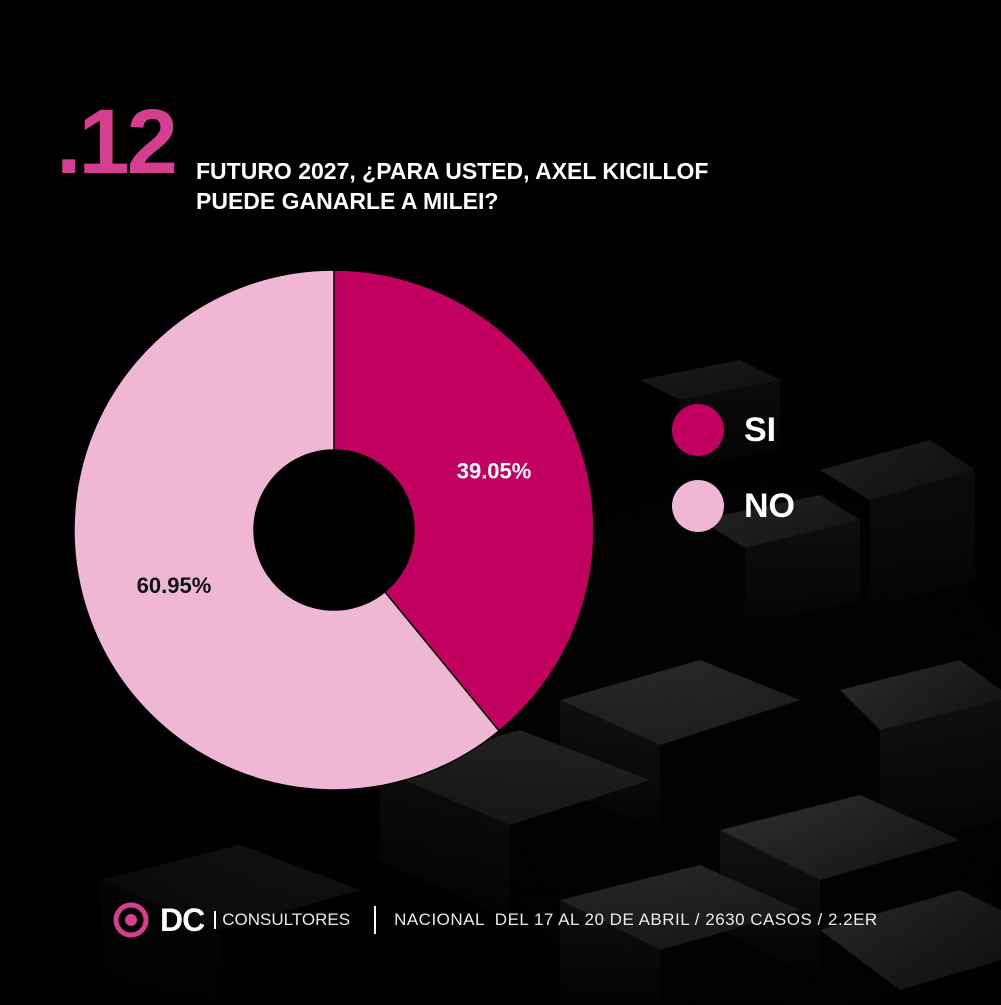 The image size is (1001, 1005). What do you see at coordinates (375, 920) in the screenshot?
I see `footer-divider` at bounding box center [375, 920].